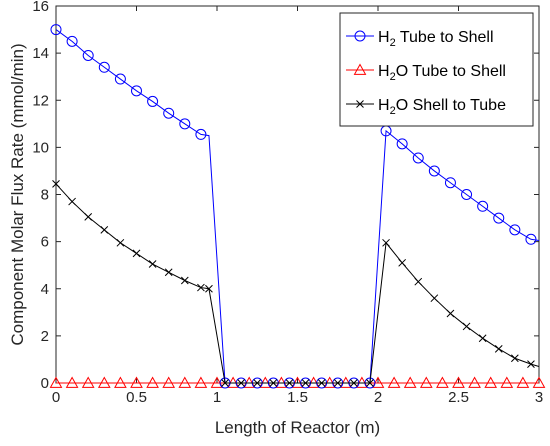  What do you see at coordinates (451, 71) in the screenshot?
I see `legend-label-part: O Tube to Shell` at bounding box center [451, 71].